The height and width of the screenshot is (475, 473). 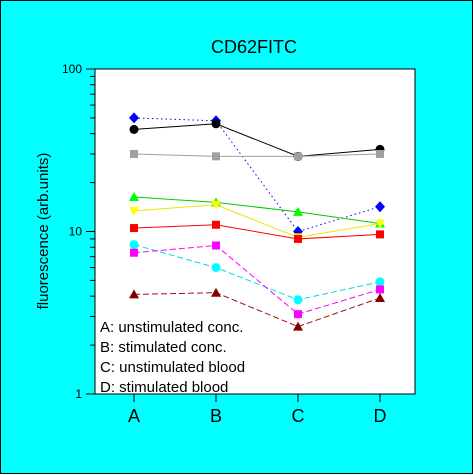 I want to click on x-tick-label: B, so click(x=216, y=416).